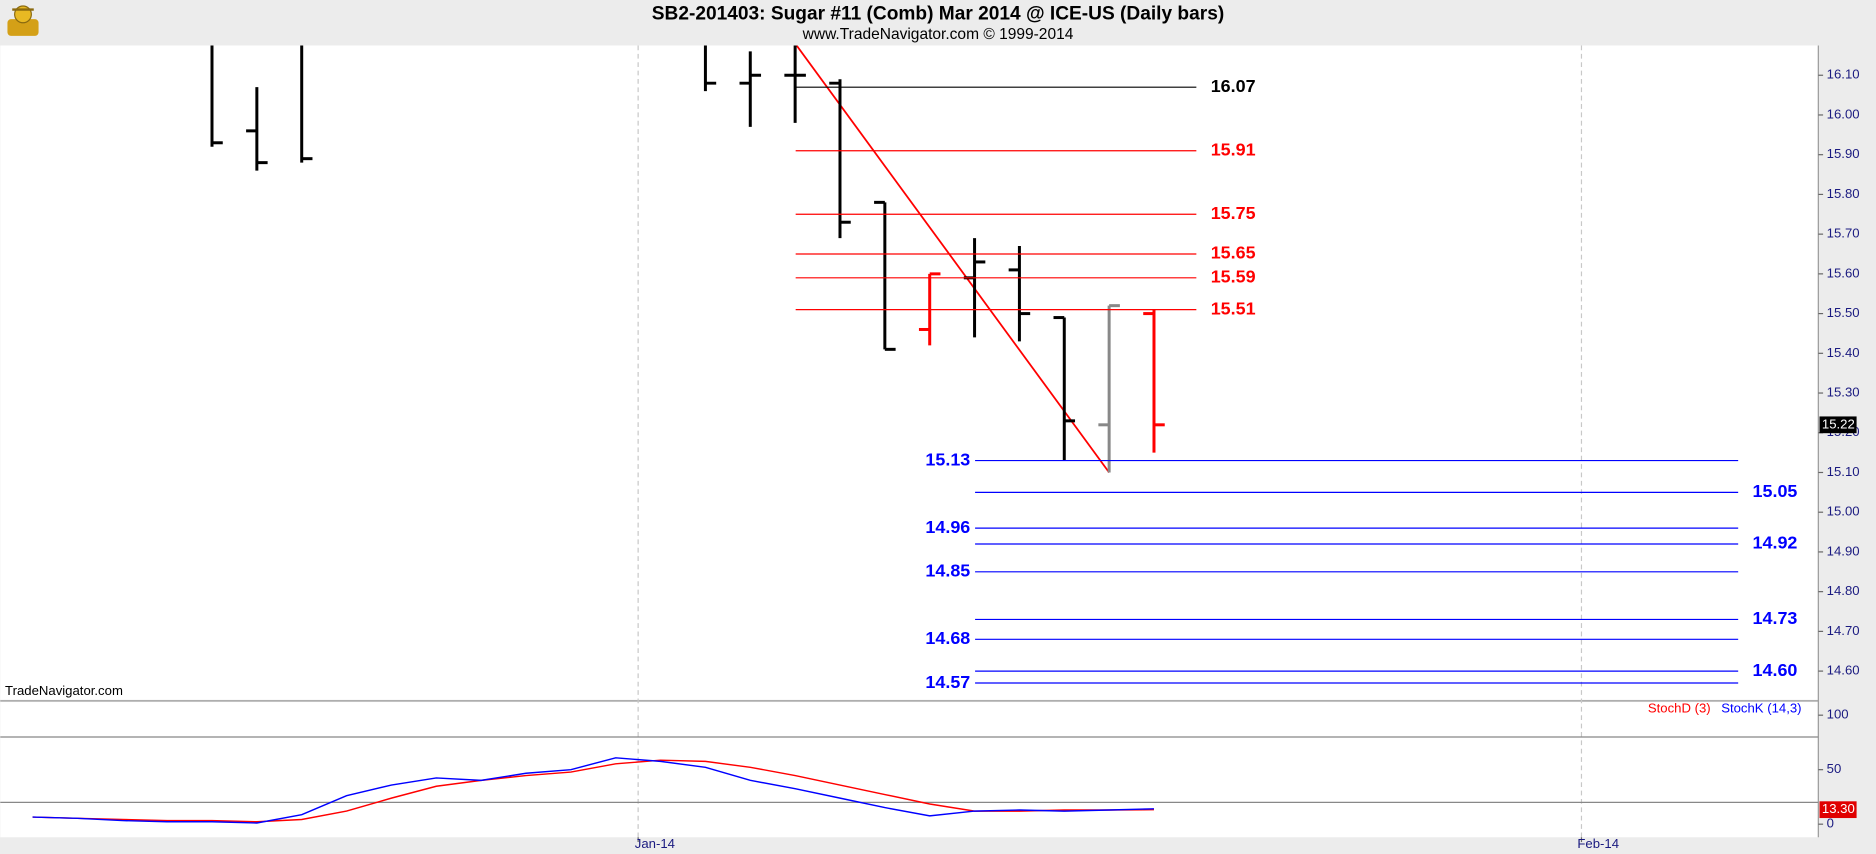 The height and width of the screenshot is (854, 1876). What do you see at coordinates (1843, 511) in the screenshot?
I see `y-tick-label: 15.00` at bounding box center [1843, 511].